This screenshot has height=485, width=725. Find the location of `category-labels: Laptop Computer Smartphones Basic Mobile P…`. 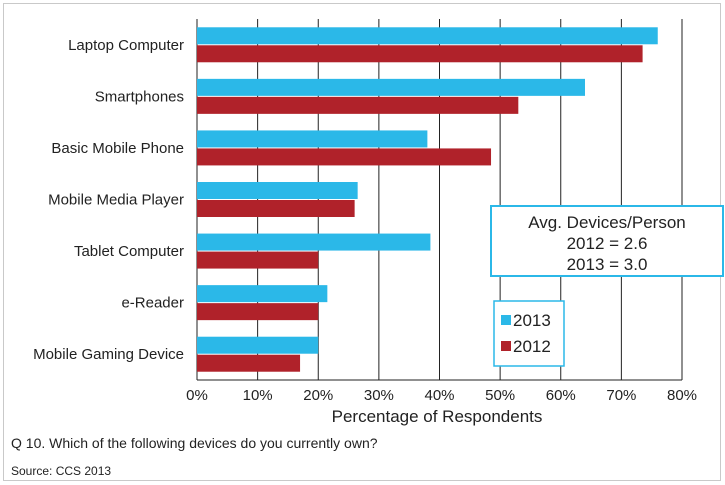

category-labels: Laptop Computer Smartphones Basic Mobile P… is located at coordinates (108, 200).